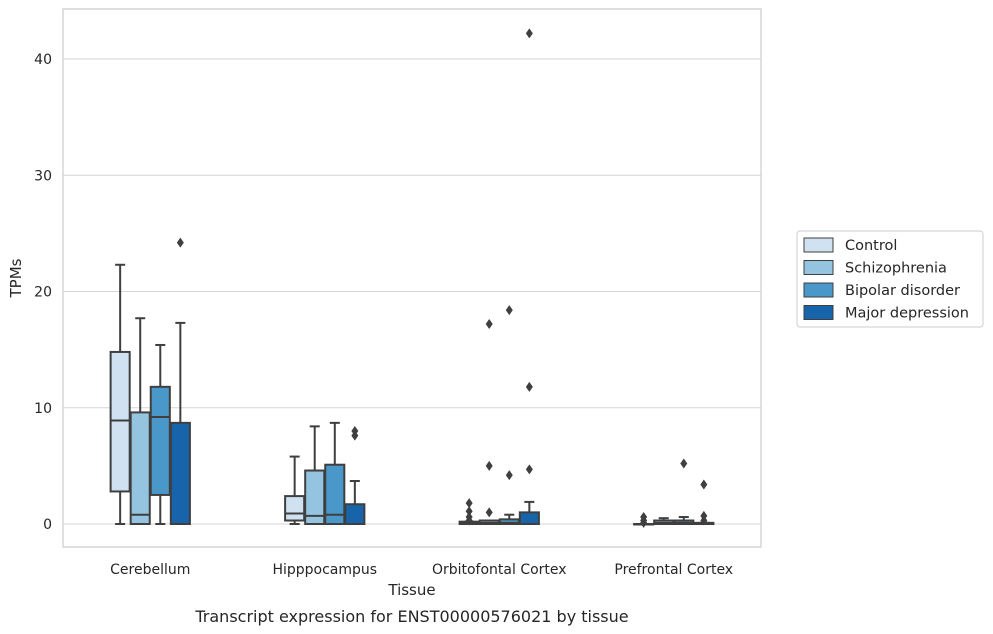 This screenshot has height=634, width=993. What do you see at coordinates (871, 246) in the screenshot?
I see `legend-label: Control` at bounding box center [871, 246].